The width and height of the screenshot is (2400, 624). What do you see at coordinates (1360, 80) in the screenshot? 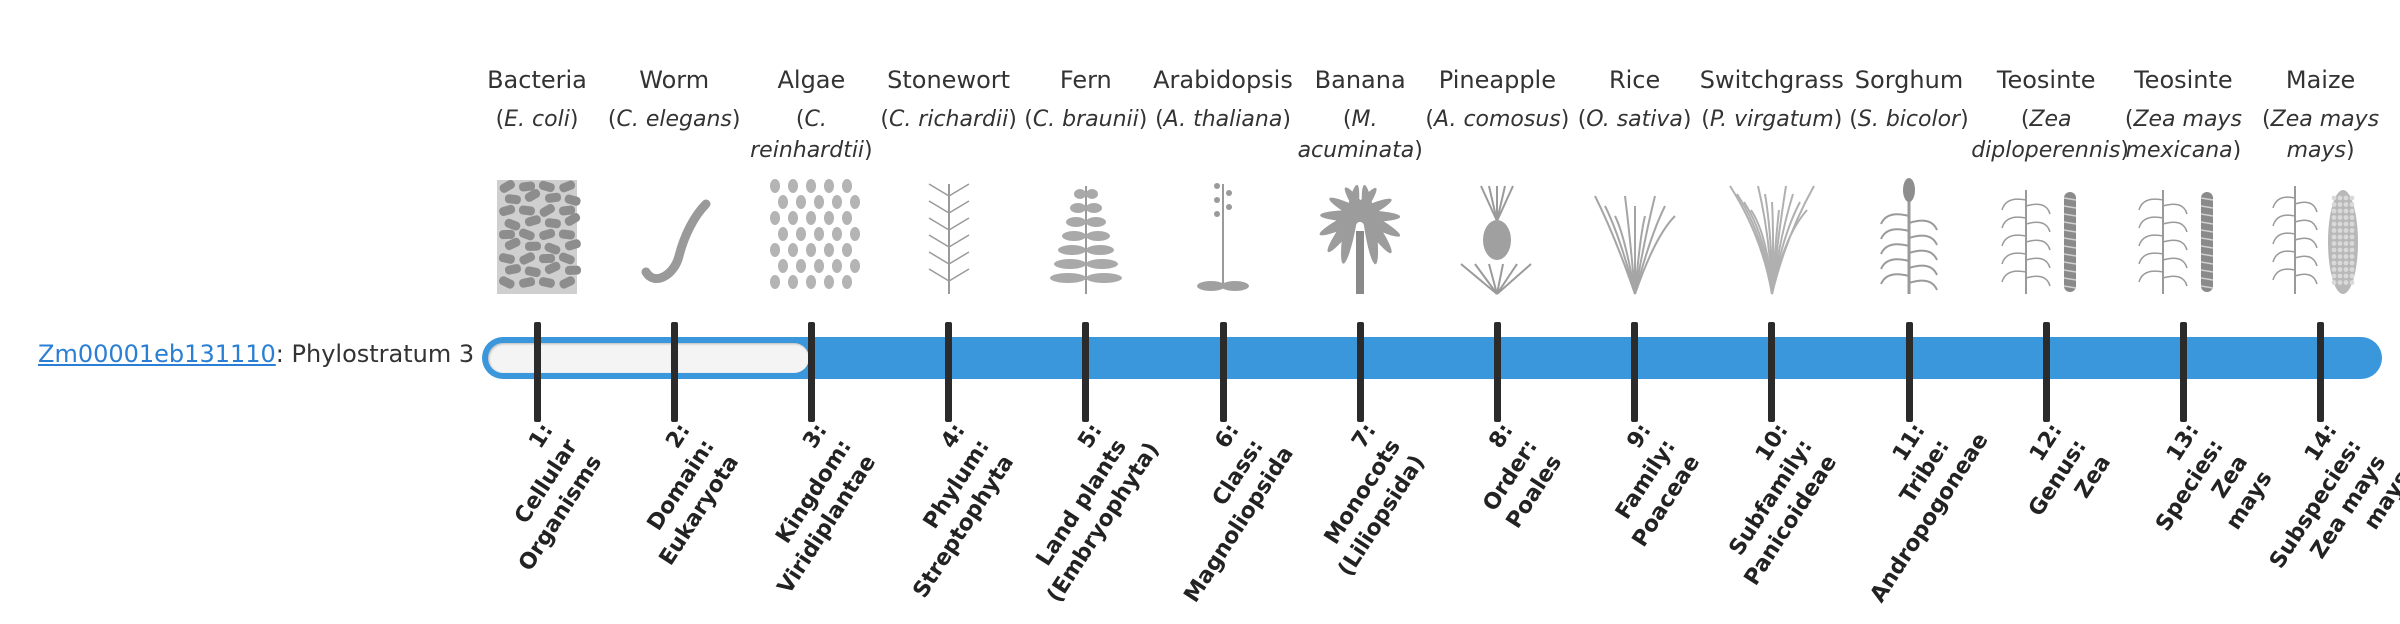
I see `organism-common-name: Banana` at bounding box center [1360, 80].